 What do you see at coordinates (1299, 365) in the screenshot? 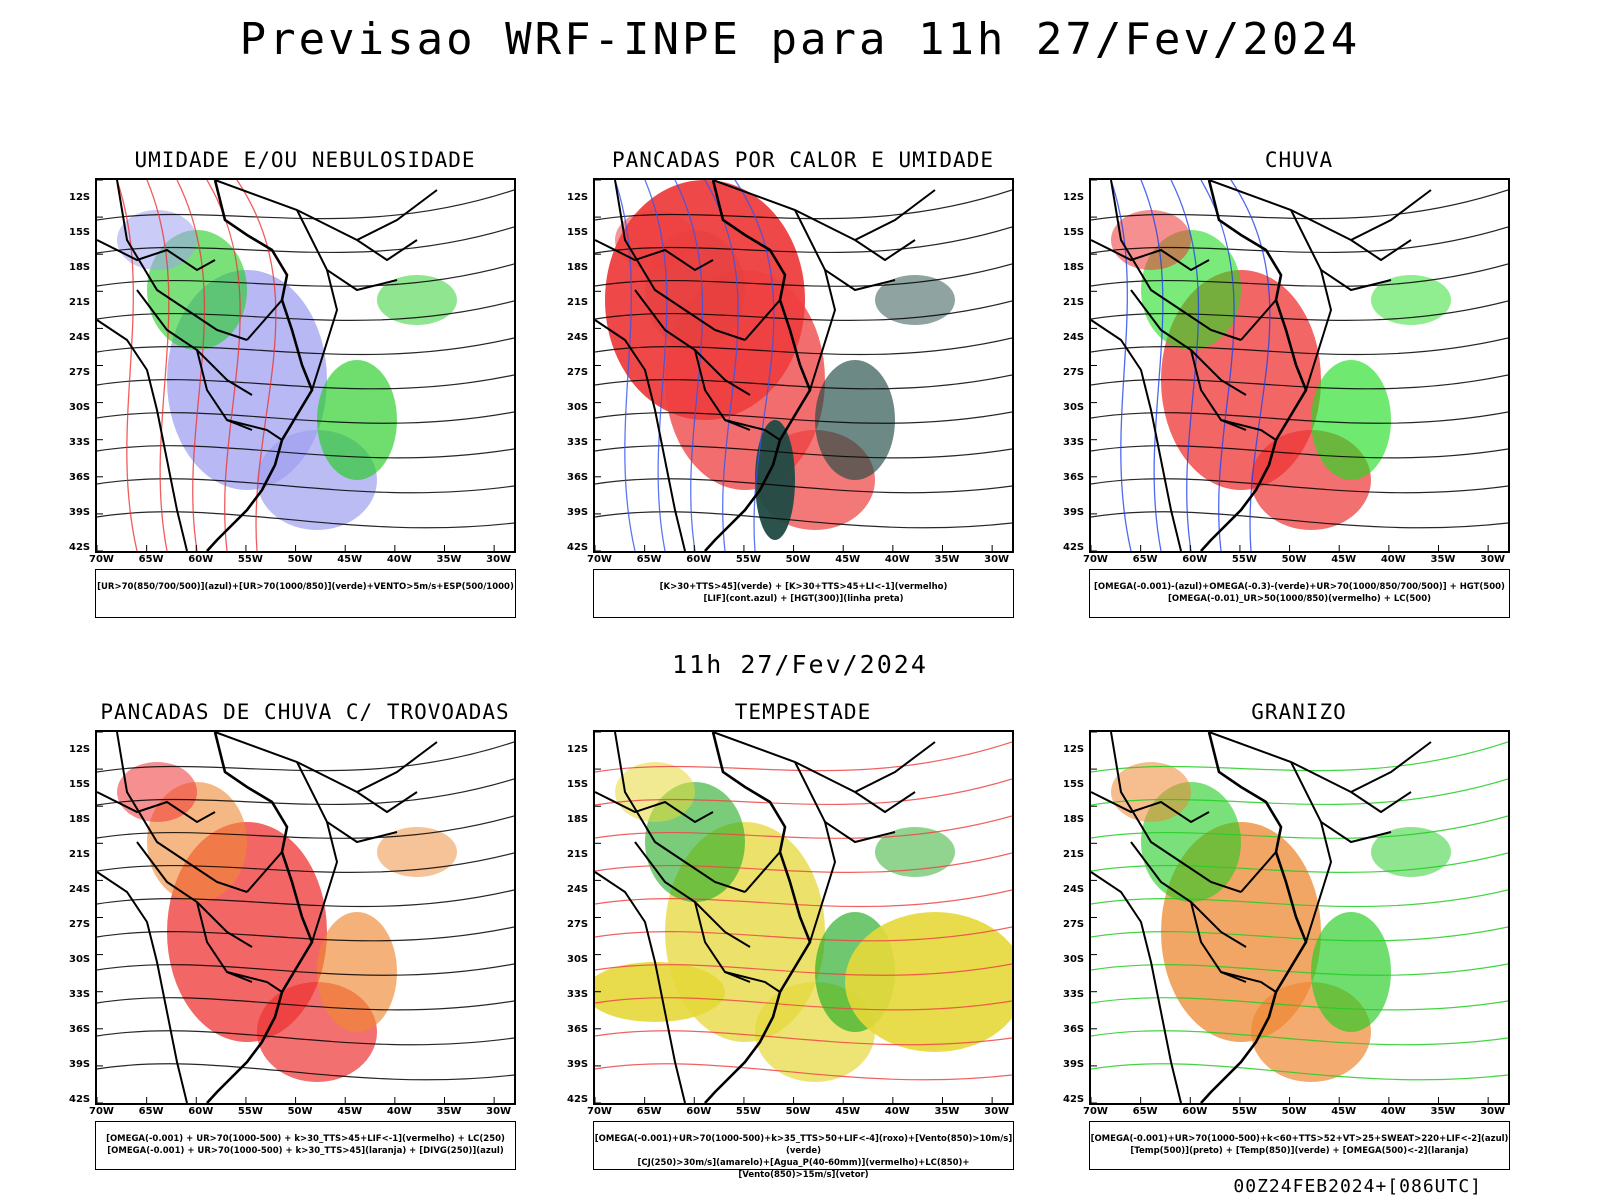
I see `map-canvas` at bounding box center [1299, 365].